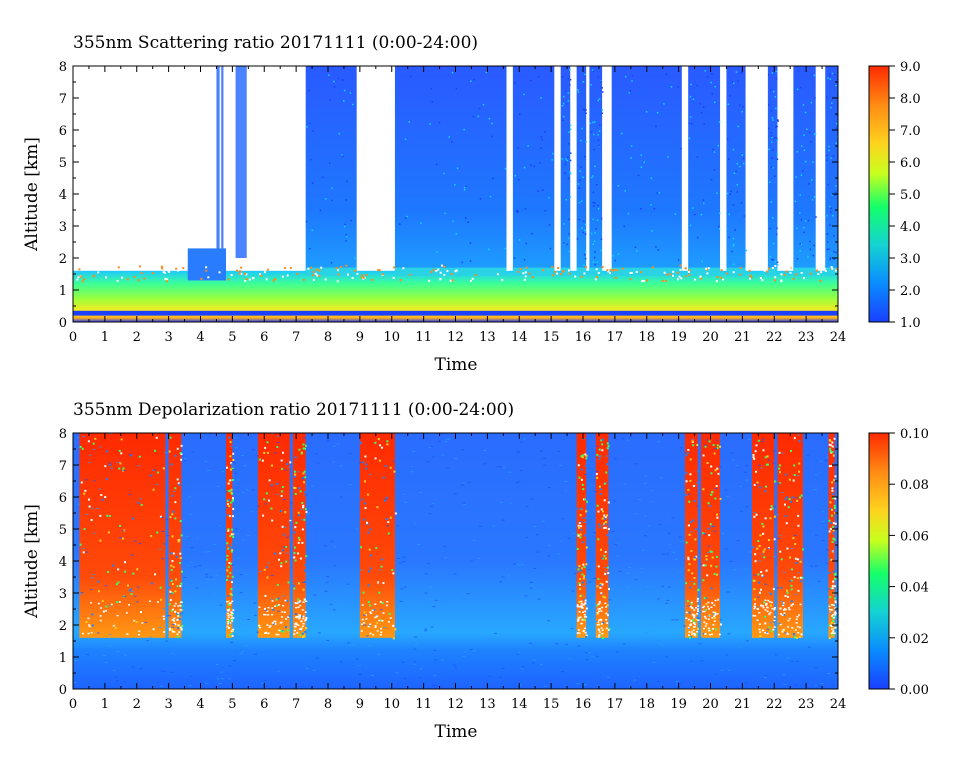  What do you see at coordinates (565, 170) in the screenshot?
I see `cloud-column` at bounding box center [565, 170].